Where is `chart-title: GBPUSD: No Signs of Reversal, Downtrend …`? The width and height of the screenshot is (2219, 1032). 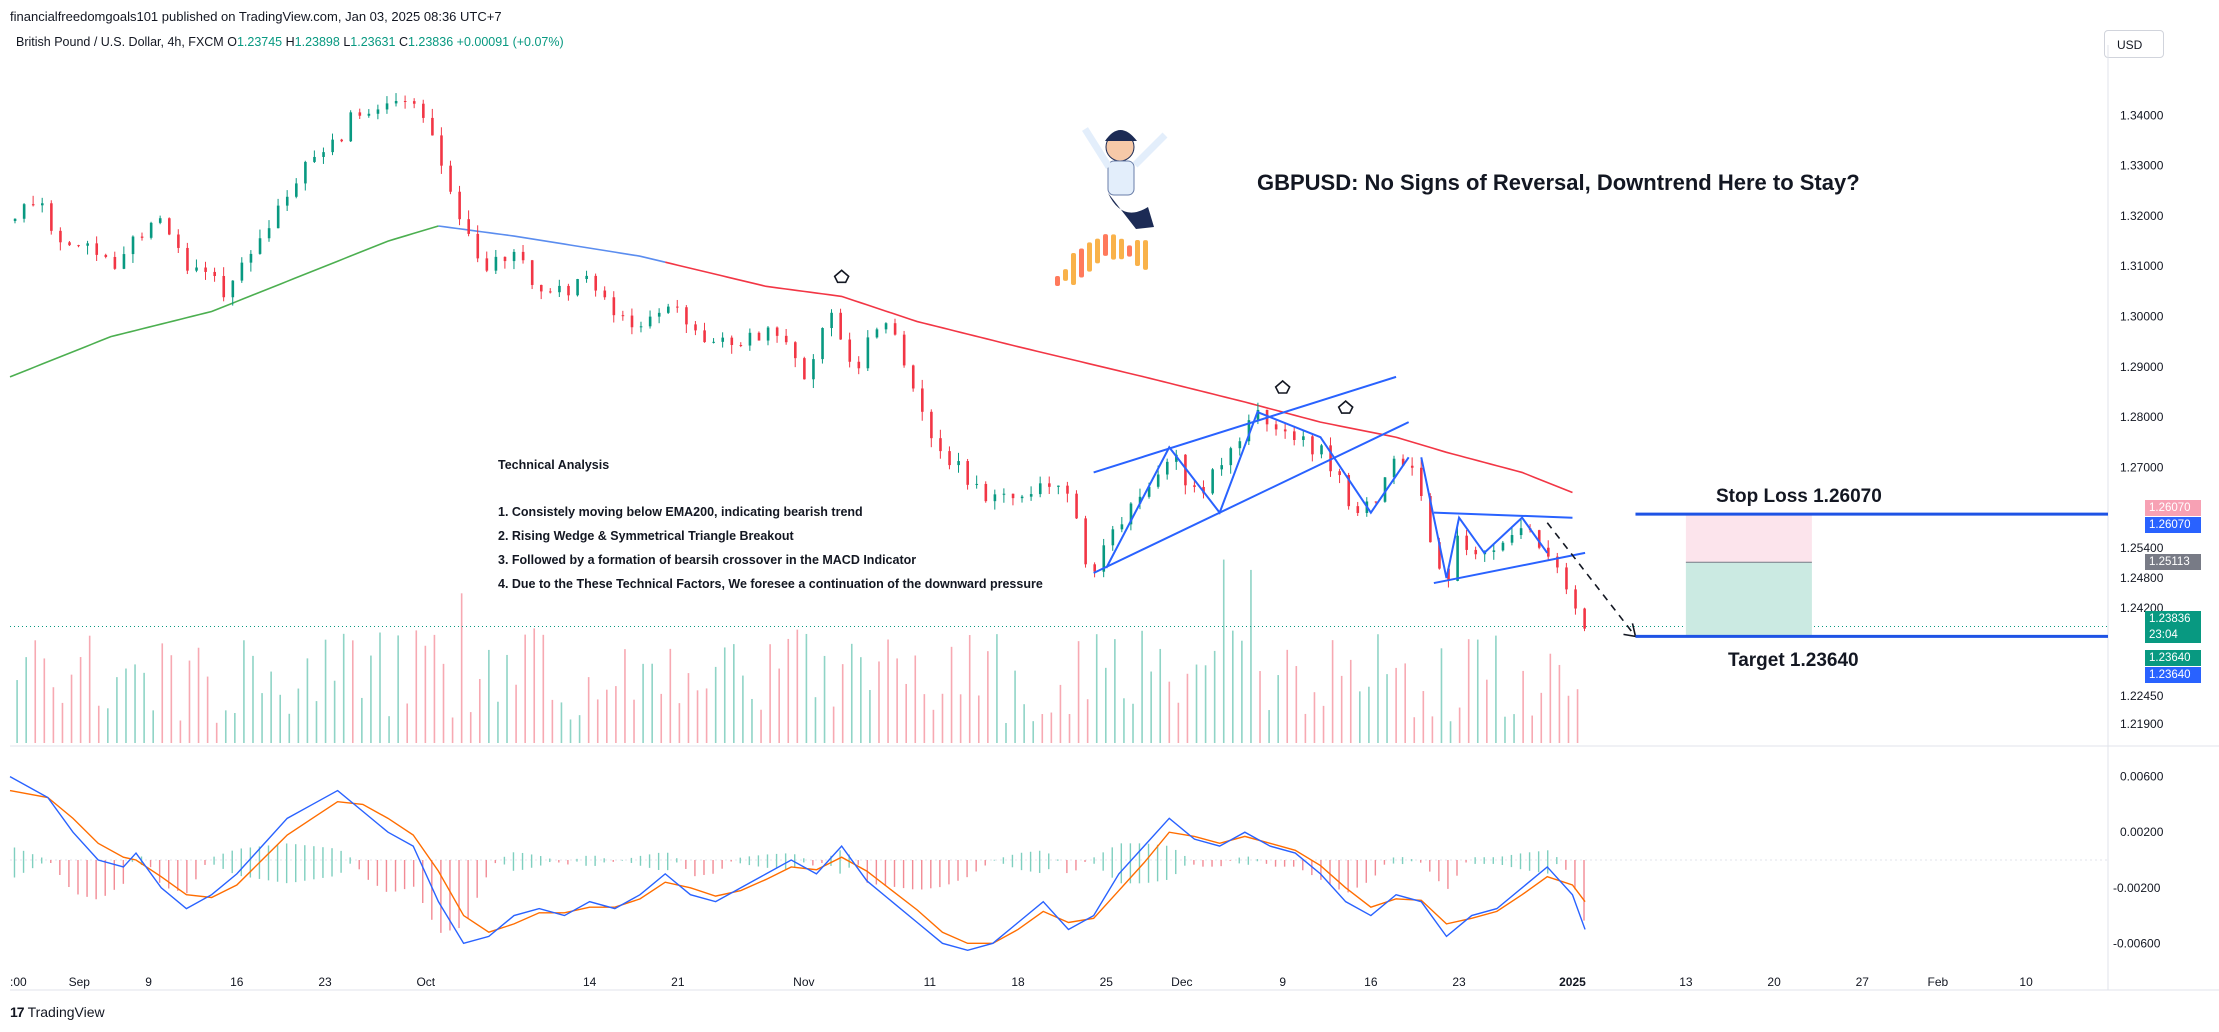
chart-title: GBPUSD: No Signs of Reversal, Downtrend … is located at coordinates (1558, 182).